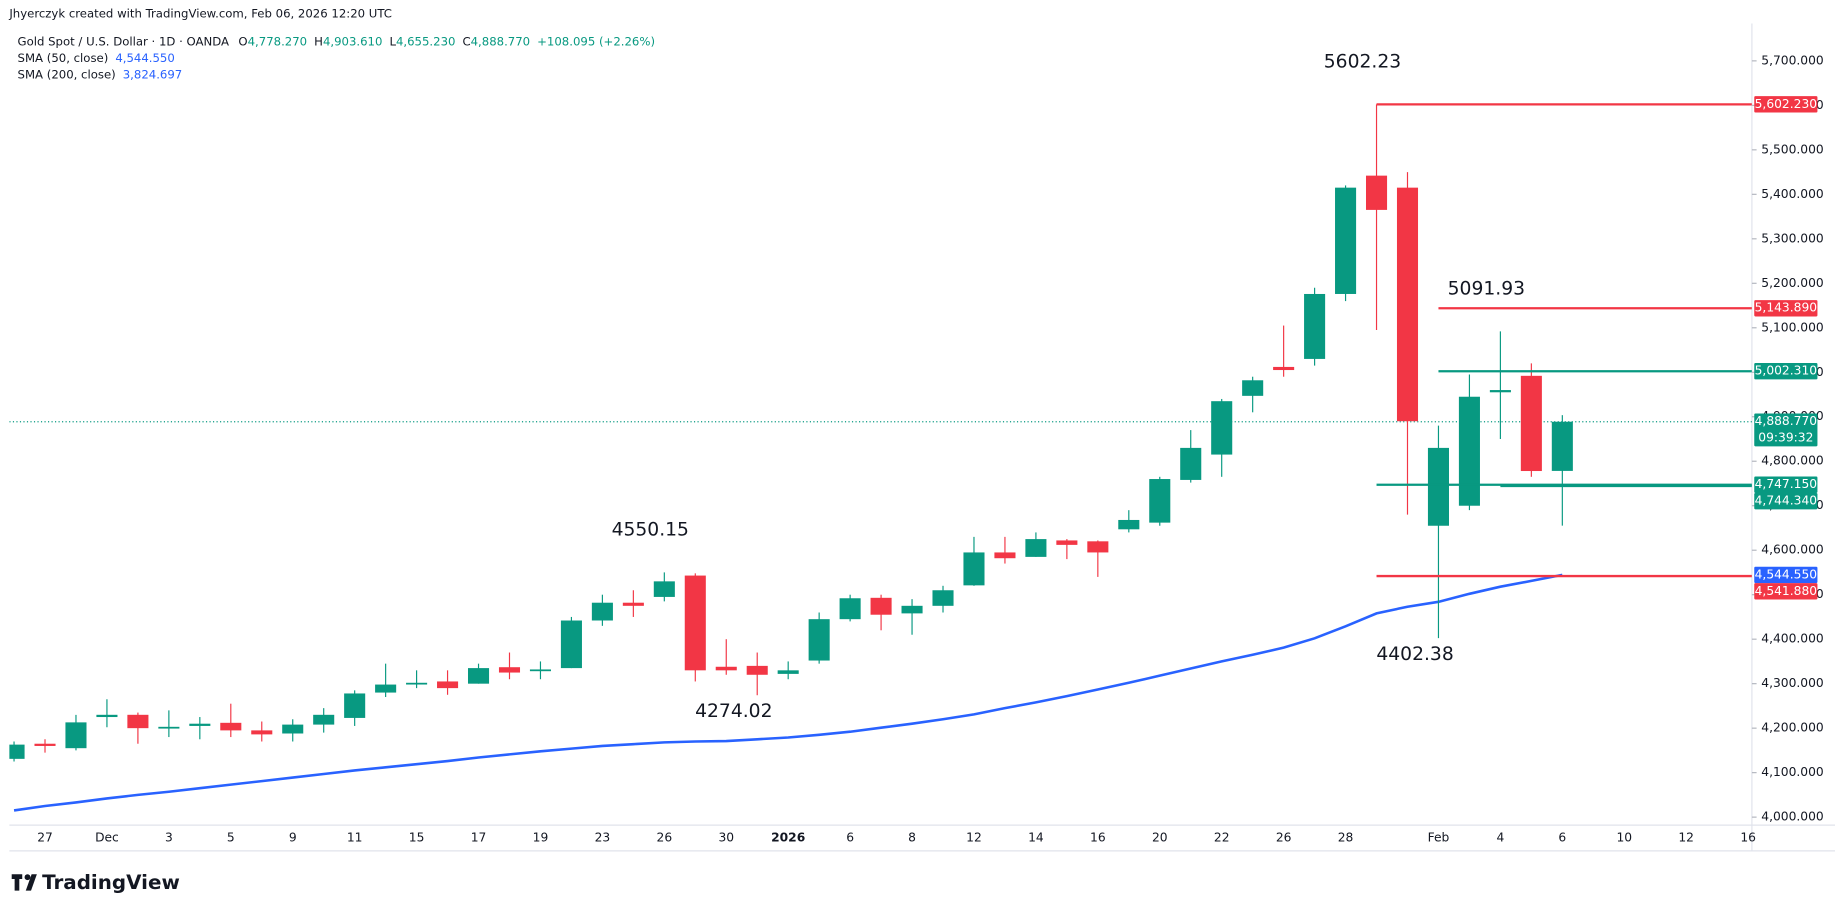  I want to click on x-tick-label: 28, so click(1346, 838).